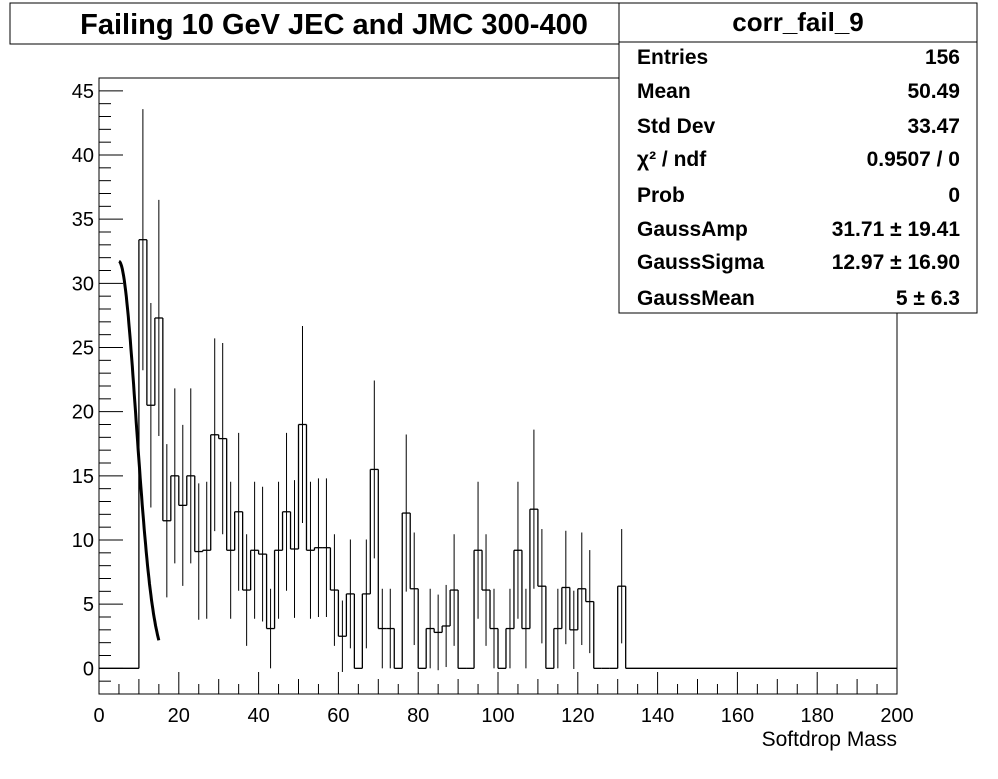 Image resolution: width=998 pixels, height=779 pixels. Describe the element at coordinates (896, 229) in the screenshot. I see `stat-value: 31.71 ± 19.41` at that location.